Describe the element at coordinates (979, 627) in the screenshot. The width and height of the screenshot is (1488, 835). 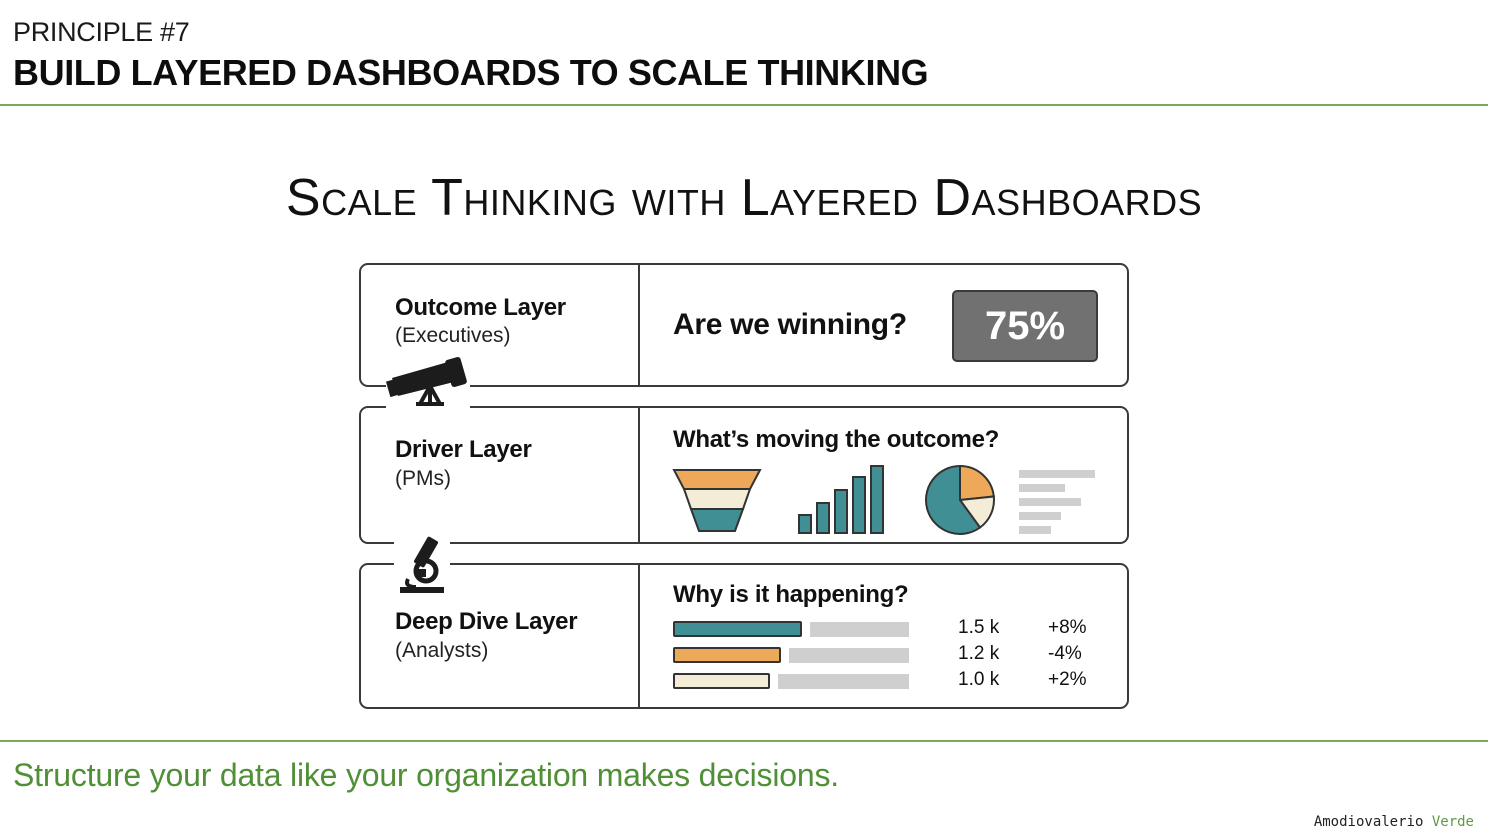
I see `metric-value: 1.5 k` at that location.